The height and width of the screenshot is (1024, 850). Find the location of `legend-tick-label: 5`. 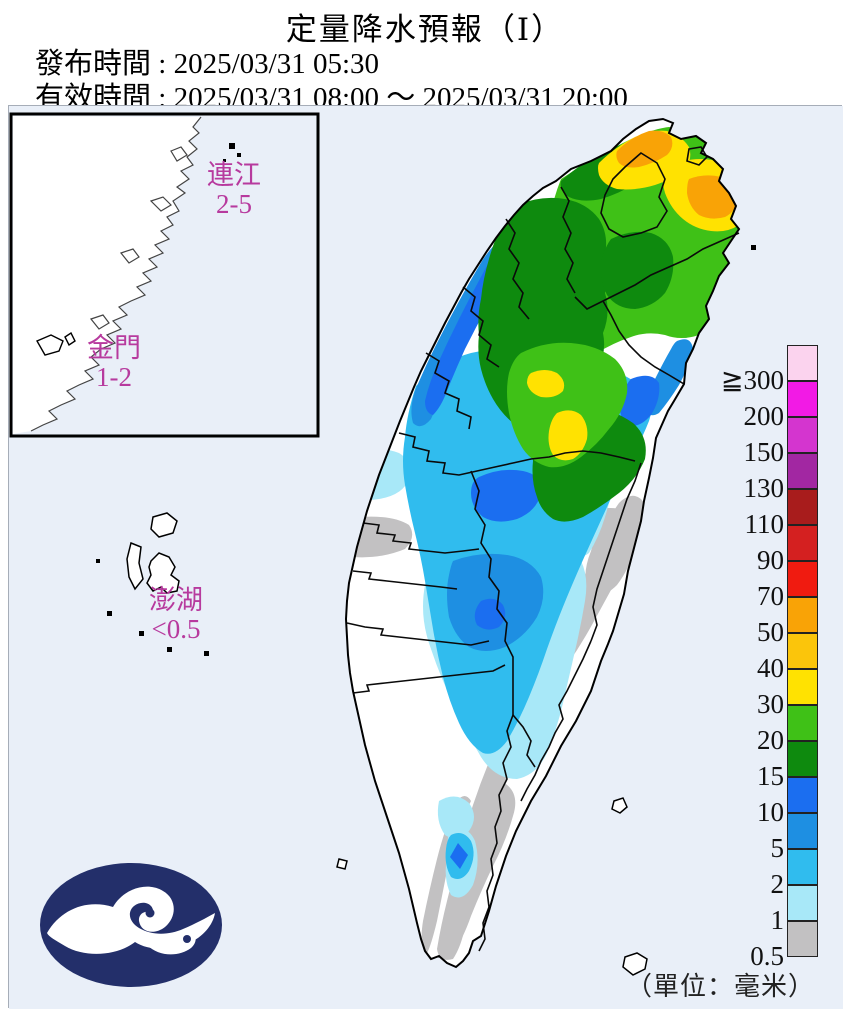

legend-tick-label: 5 is located at coordinates (777, 848).